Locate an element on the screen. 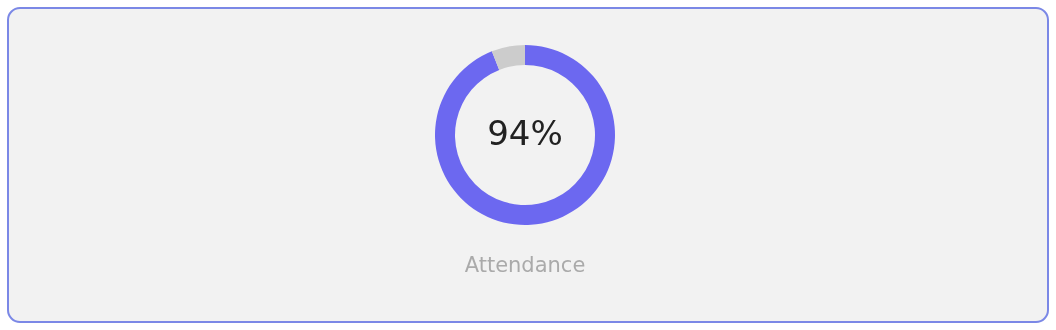  data-label: 94% is located at coordinates (525, 133).